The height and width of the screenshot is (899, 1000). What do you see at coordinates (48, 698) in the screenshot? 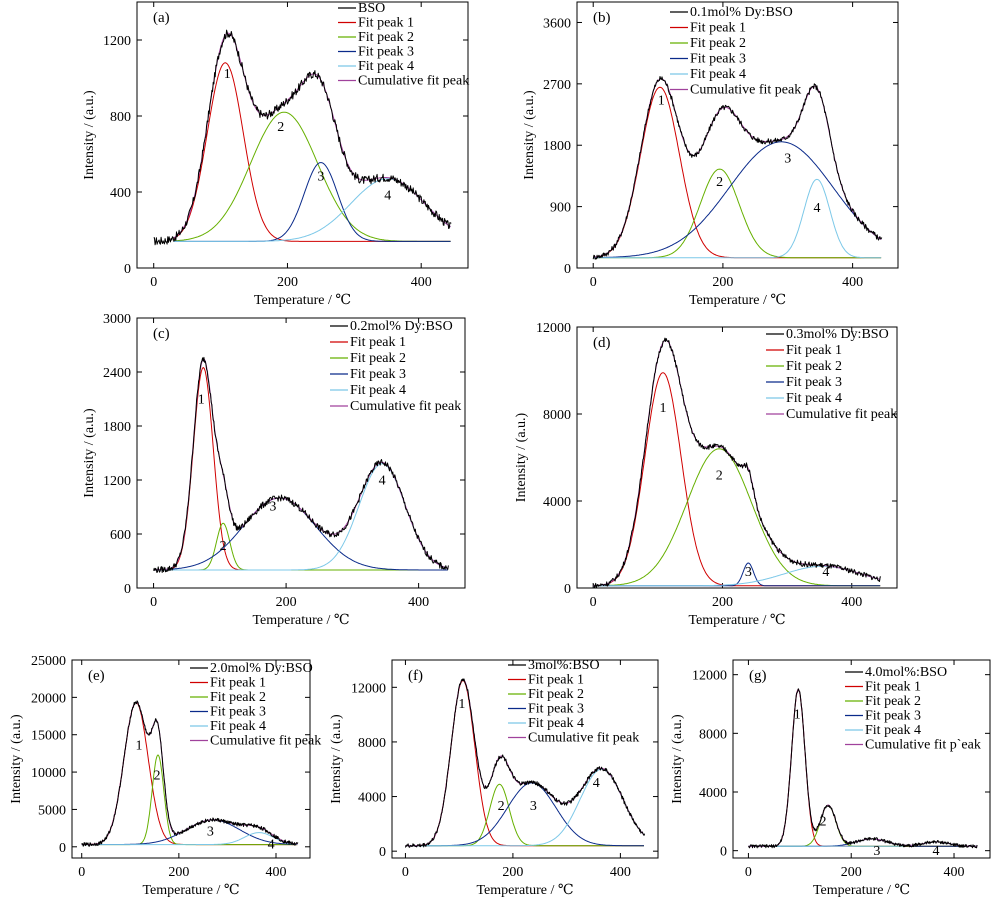
I see `y-tick-label: 20000` at bounding box center [48, 698].